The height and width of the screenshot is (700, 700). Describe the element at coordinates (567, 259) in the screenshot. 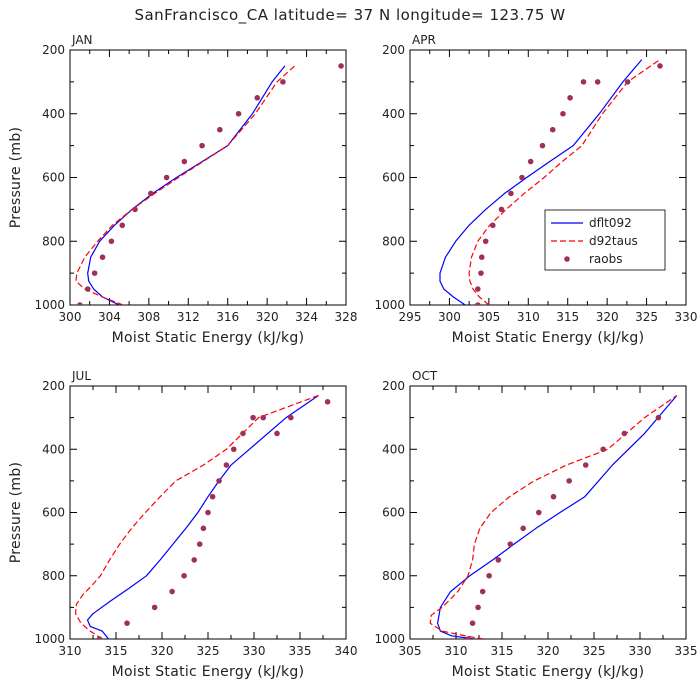

I see `legend-raobs-marker` at that location.